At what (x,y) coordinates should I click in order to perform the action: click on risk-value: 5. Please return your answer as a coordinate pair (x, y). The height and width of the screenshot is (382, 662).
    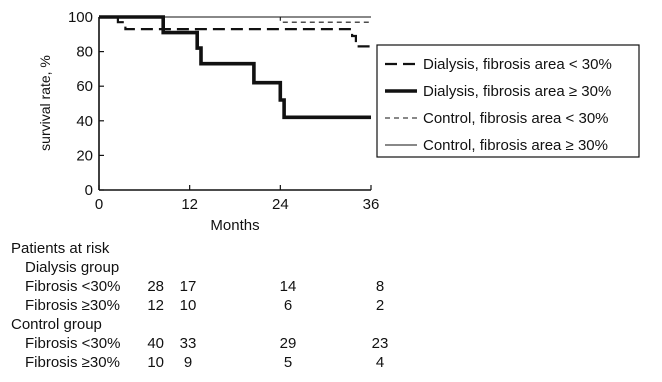
    Looking at the image, I should click on (288, 362).